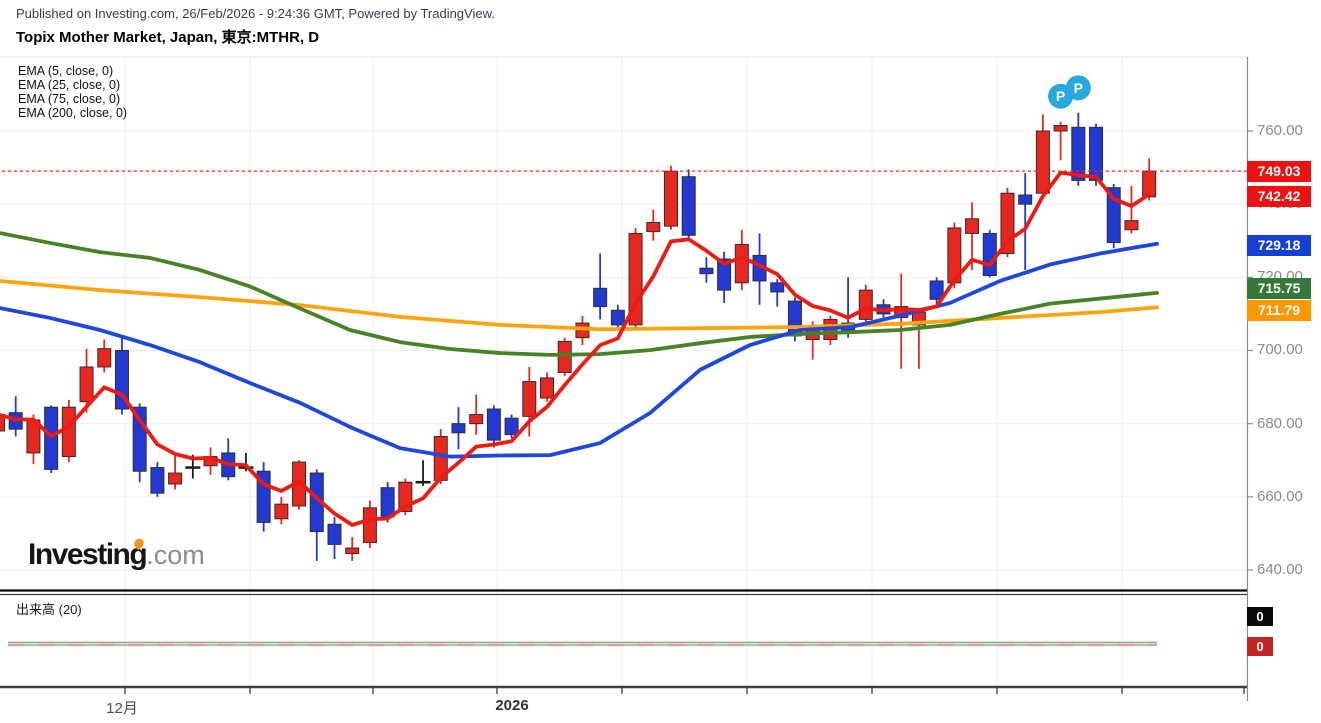 This screenshot has height=723, width=1321. I want to click on ema200-value-badge: 711.79, so click(1279, 310).